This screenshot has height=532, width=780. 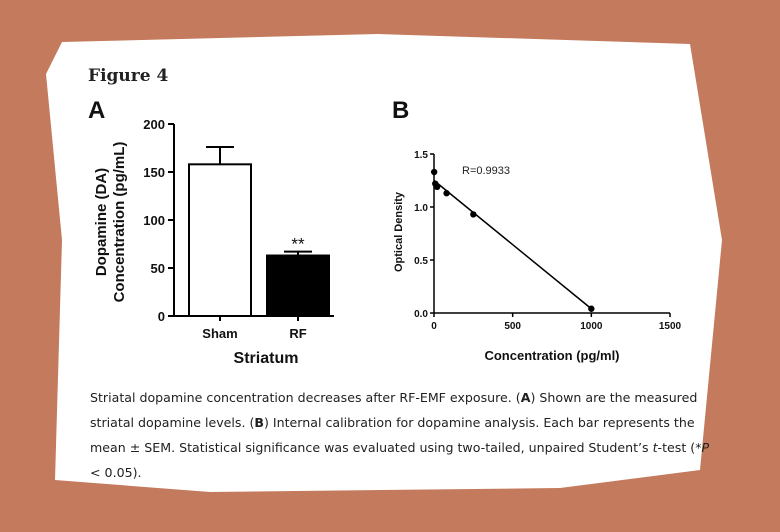 What do you see at coordinates (421, 208) in the screenshot?
I see `y-tick-label: 1.0` at bounding box center [421, 208].